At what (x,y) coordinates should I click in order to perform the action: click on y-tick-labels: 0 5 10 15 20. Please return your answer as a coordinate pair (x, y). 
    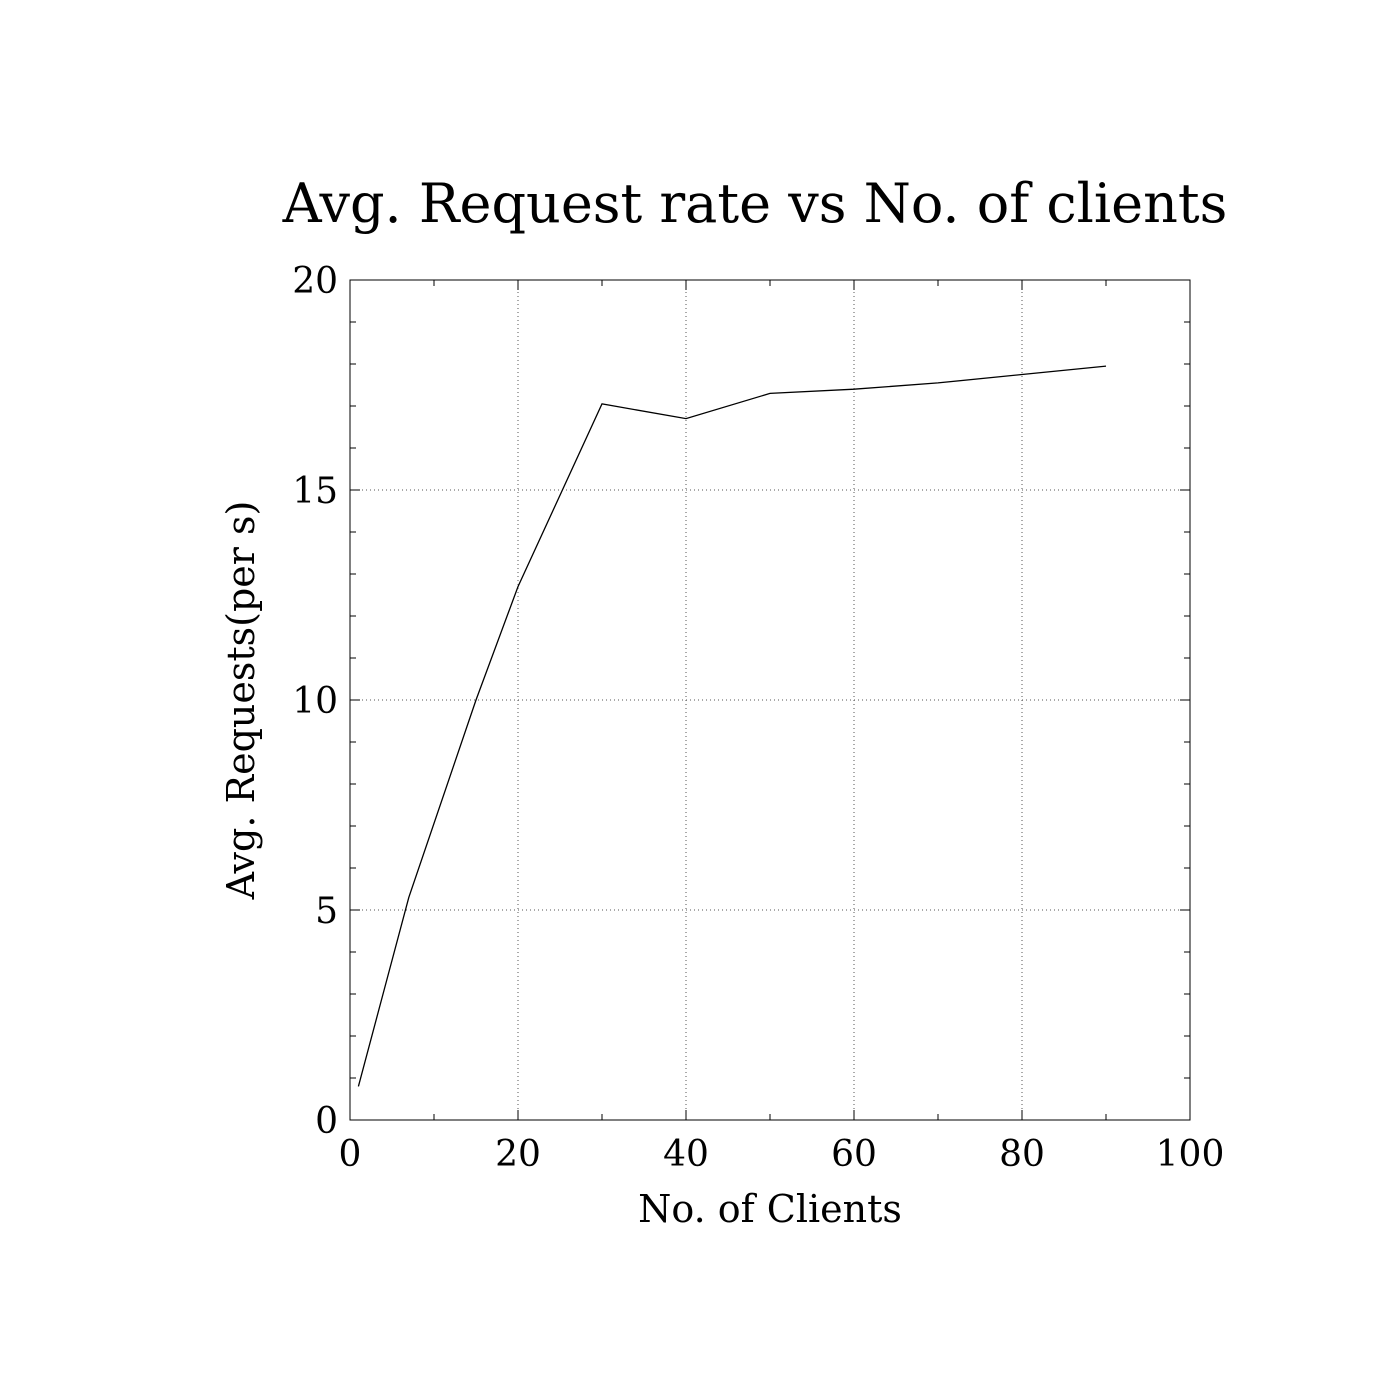
    Looking at the image, I should click on (315, 701).